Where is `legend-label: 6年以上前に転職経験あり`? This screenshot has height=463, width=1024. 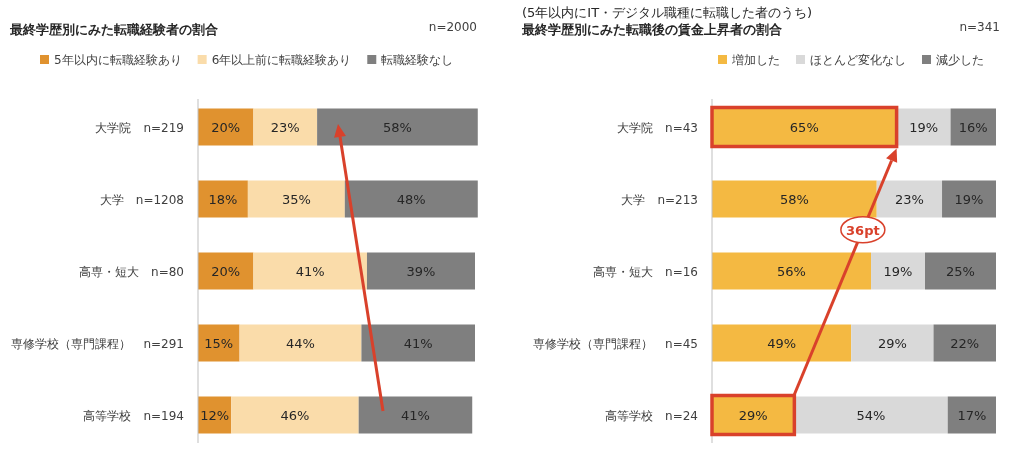 legend-label: 6年以上前に転職経験あり is located at coordinates (281, 60).